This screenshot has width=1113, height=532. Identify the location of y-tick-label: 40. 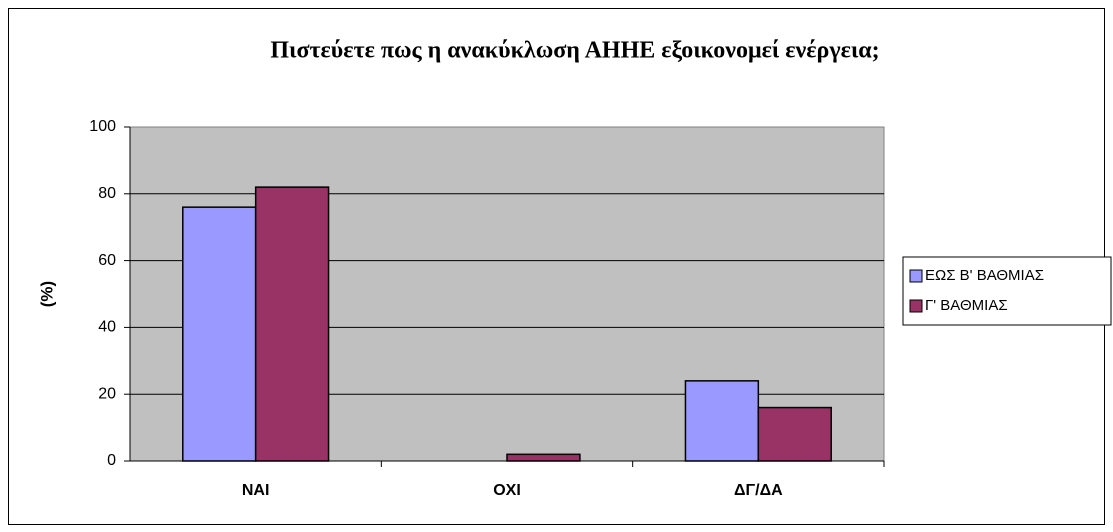
(107, 327).